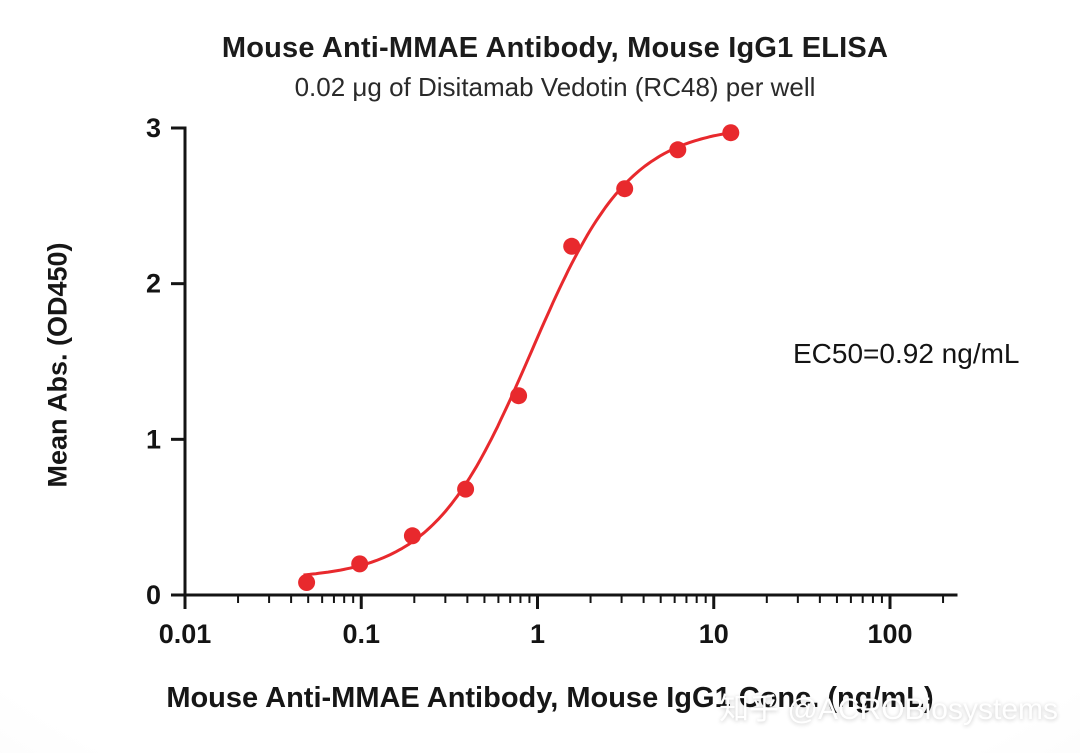 Image resolution: width=1080 pixels, height=753 pixels. Describe the element at coordinates (153, 439) in the screenshot. I see `y-tick-label: 1` at that location.